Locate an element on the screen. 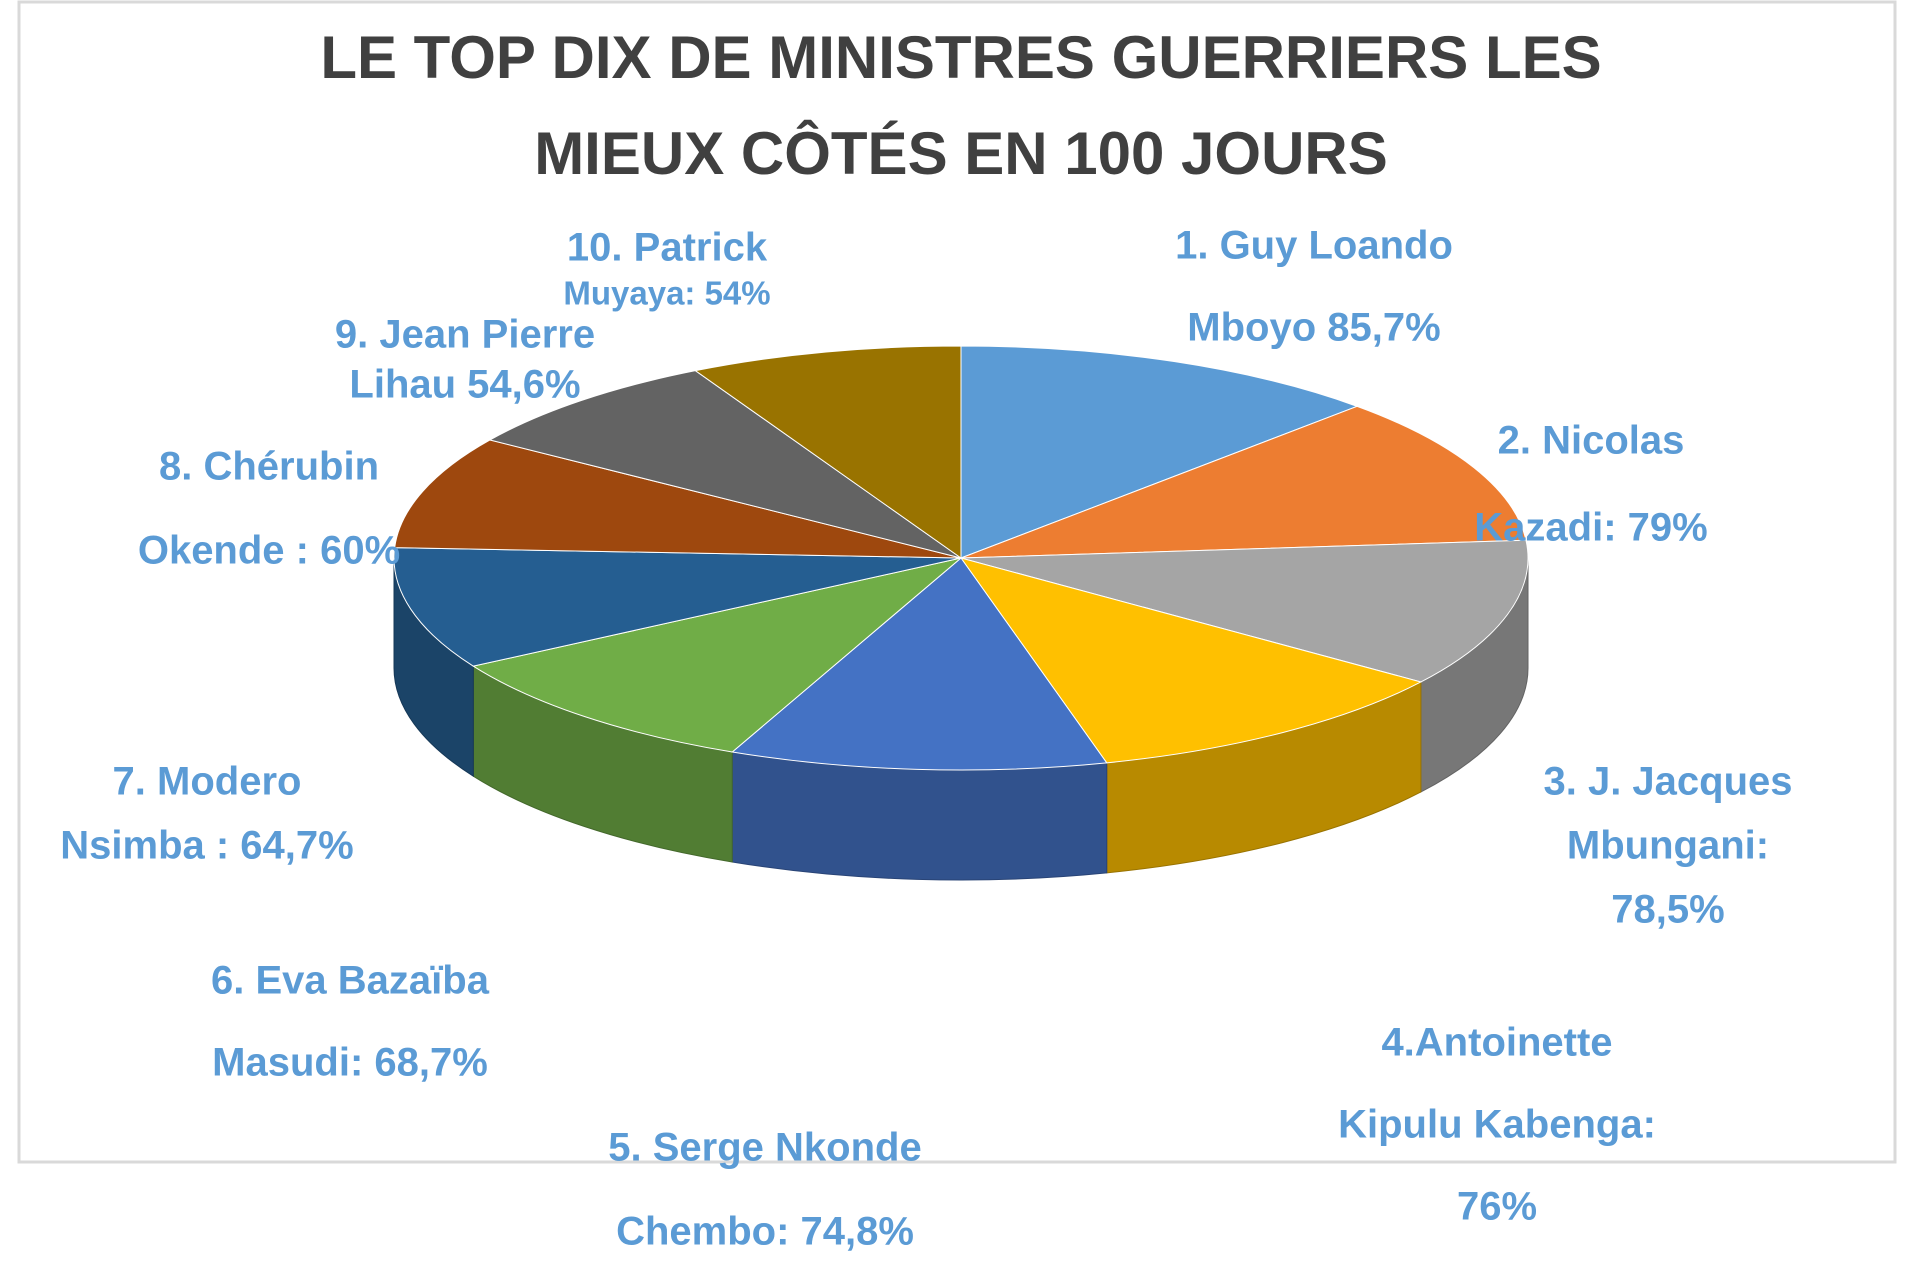 The image size is (1920, 1279). data-label: Okende : 60% is located at coordinates (269, 551).